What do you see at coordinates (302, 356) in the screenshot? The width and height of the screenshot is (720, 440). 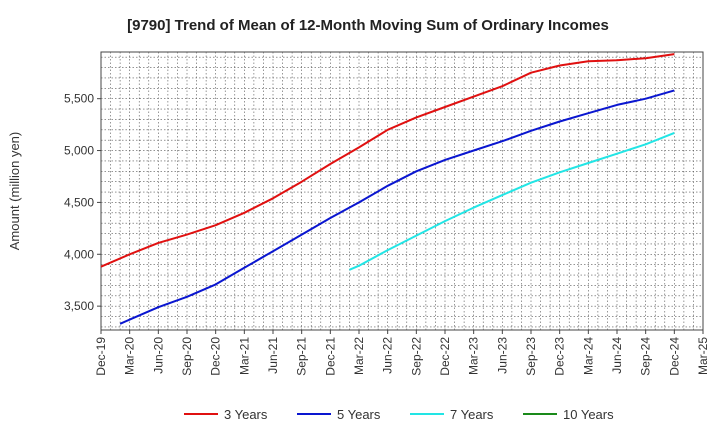 I see `x-tick-label: Sep-21` at bounding box center [302, 356].